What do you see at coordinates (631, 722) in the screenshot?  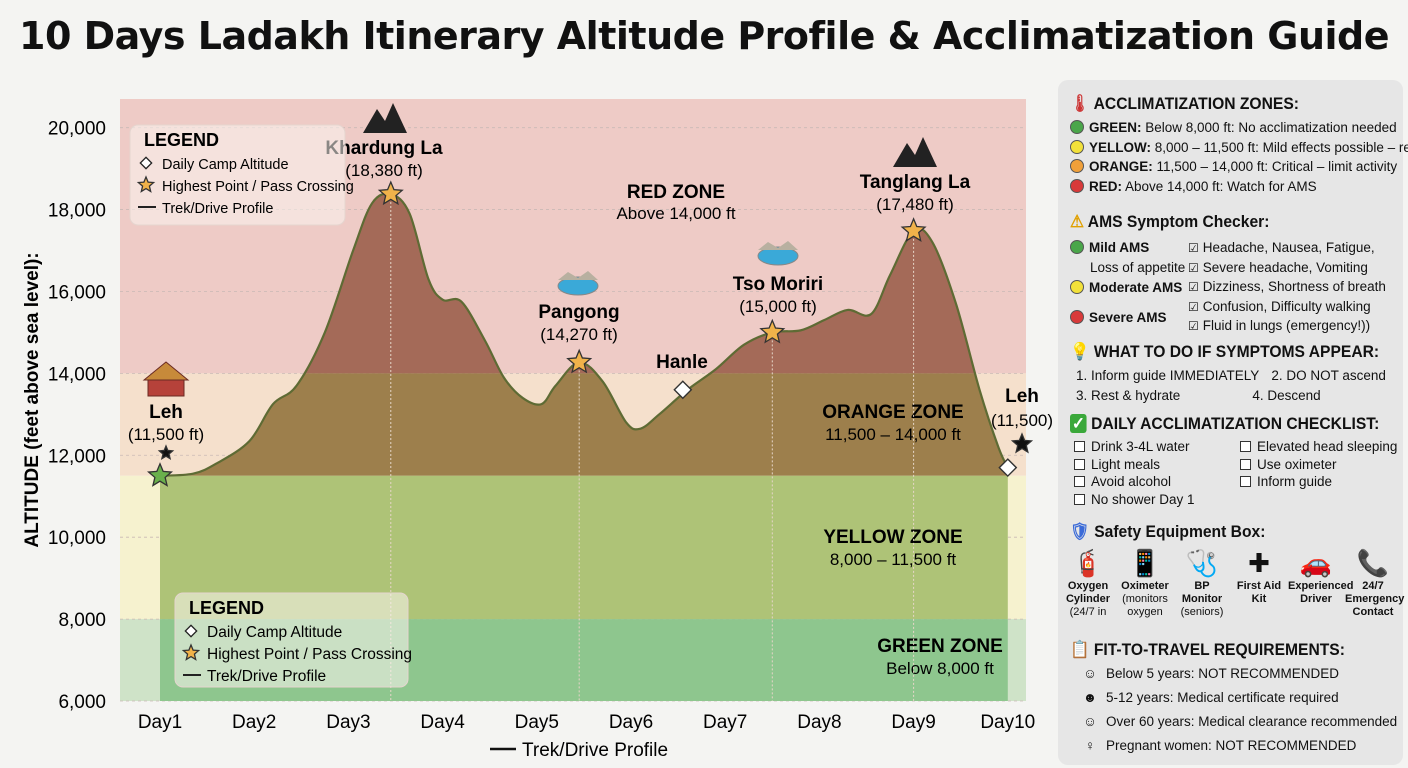 I see `x-tick-label: Day6` at bounding box center [631, 722].